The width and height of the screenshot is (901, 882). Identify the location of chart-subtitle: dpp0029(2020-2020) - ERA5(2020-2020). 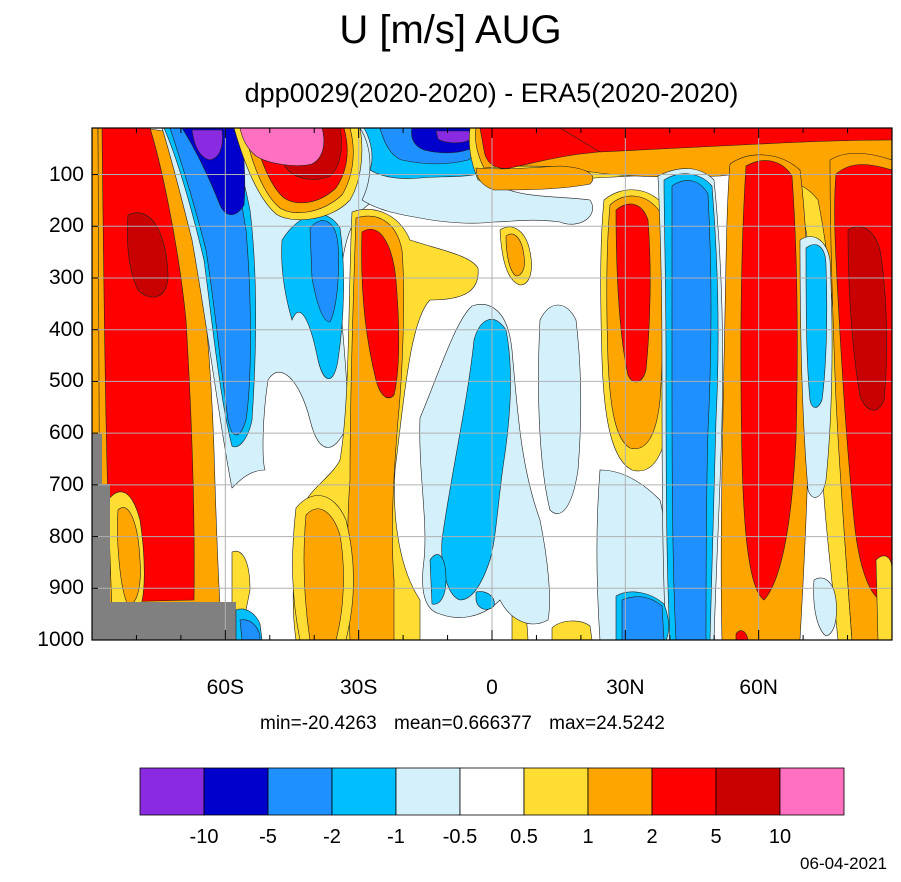
(491, 93).